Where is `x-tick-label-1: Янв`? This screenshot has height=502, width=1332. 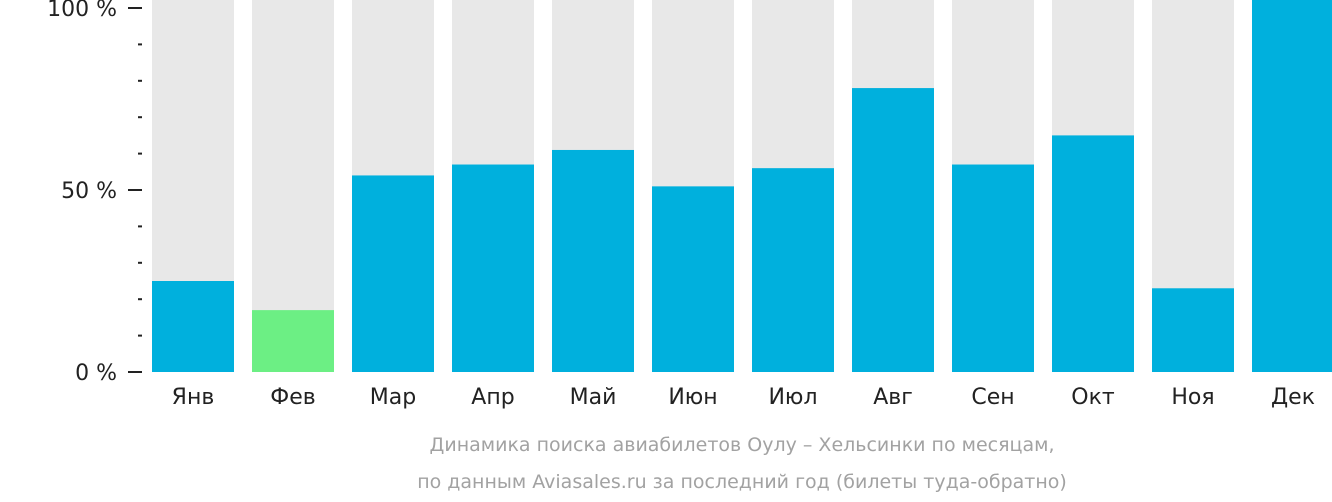
x-tick-label-1: Янв is located at coordinates (193, 397).